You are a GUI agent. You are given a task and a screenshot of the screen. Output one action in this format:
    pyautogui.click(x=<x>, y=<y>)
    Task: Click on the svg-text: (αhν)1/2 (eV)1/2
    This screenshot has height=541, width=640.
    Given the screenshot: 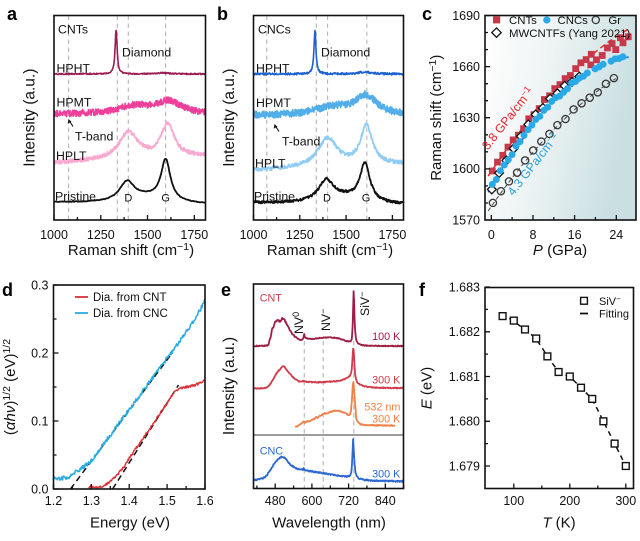 What is the action you would take?
    pyautogui.click(x=10, y=387)
    